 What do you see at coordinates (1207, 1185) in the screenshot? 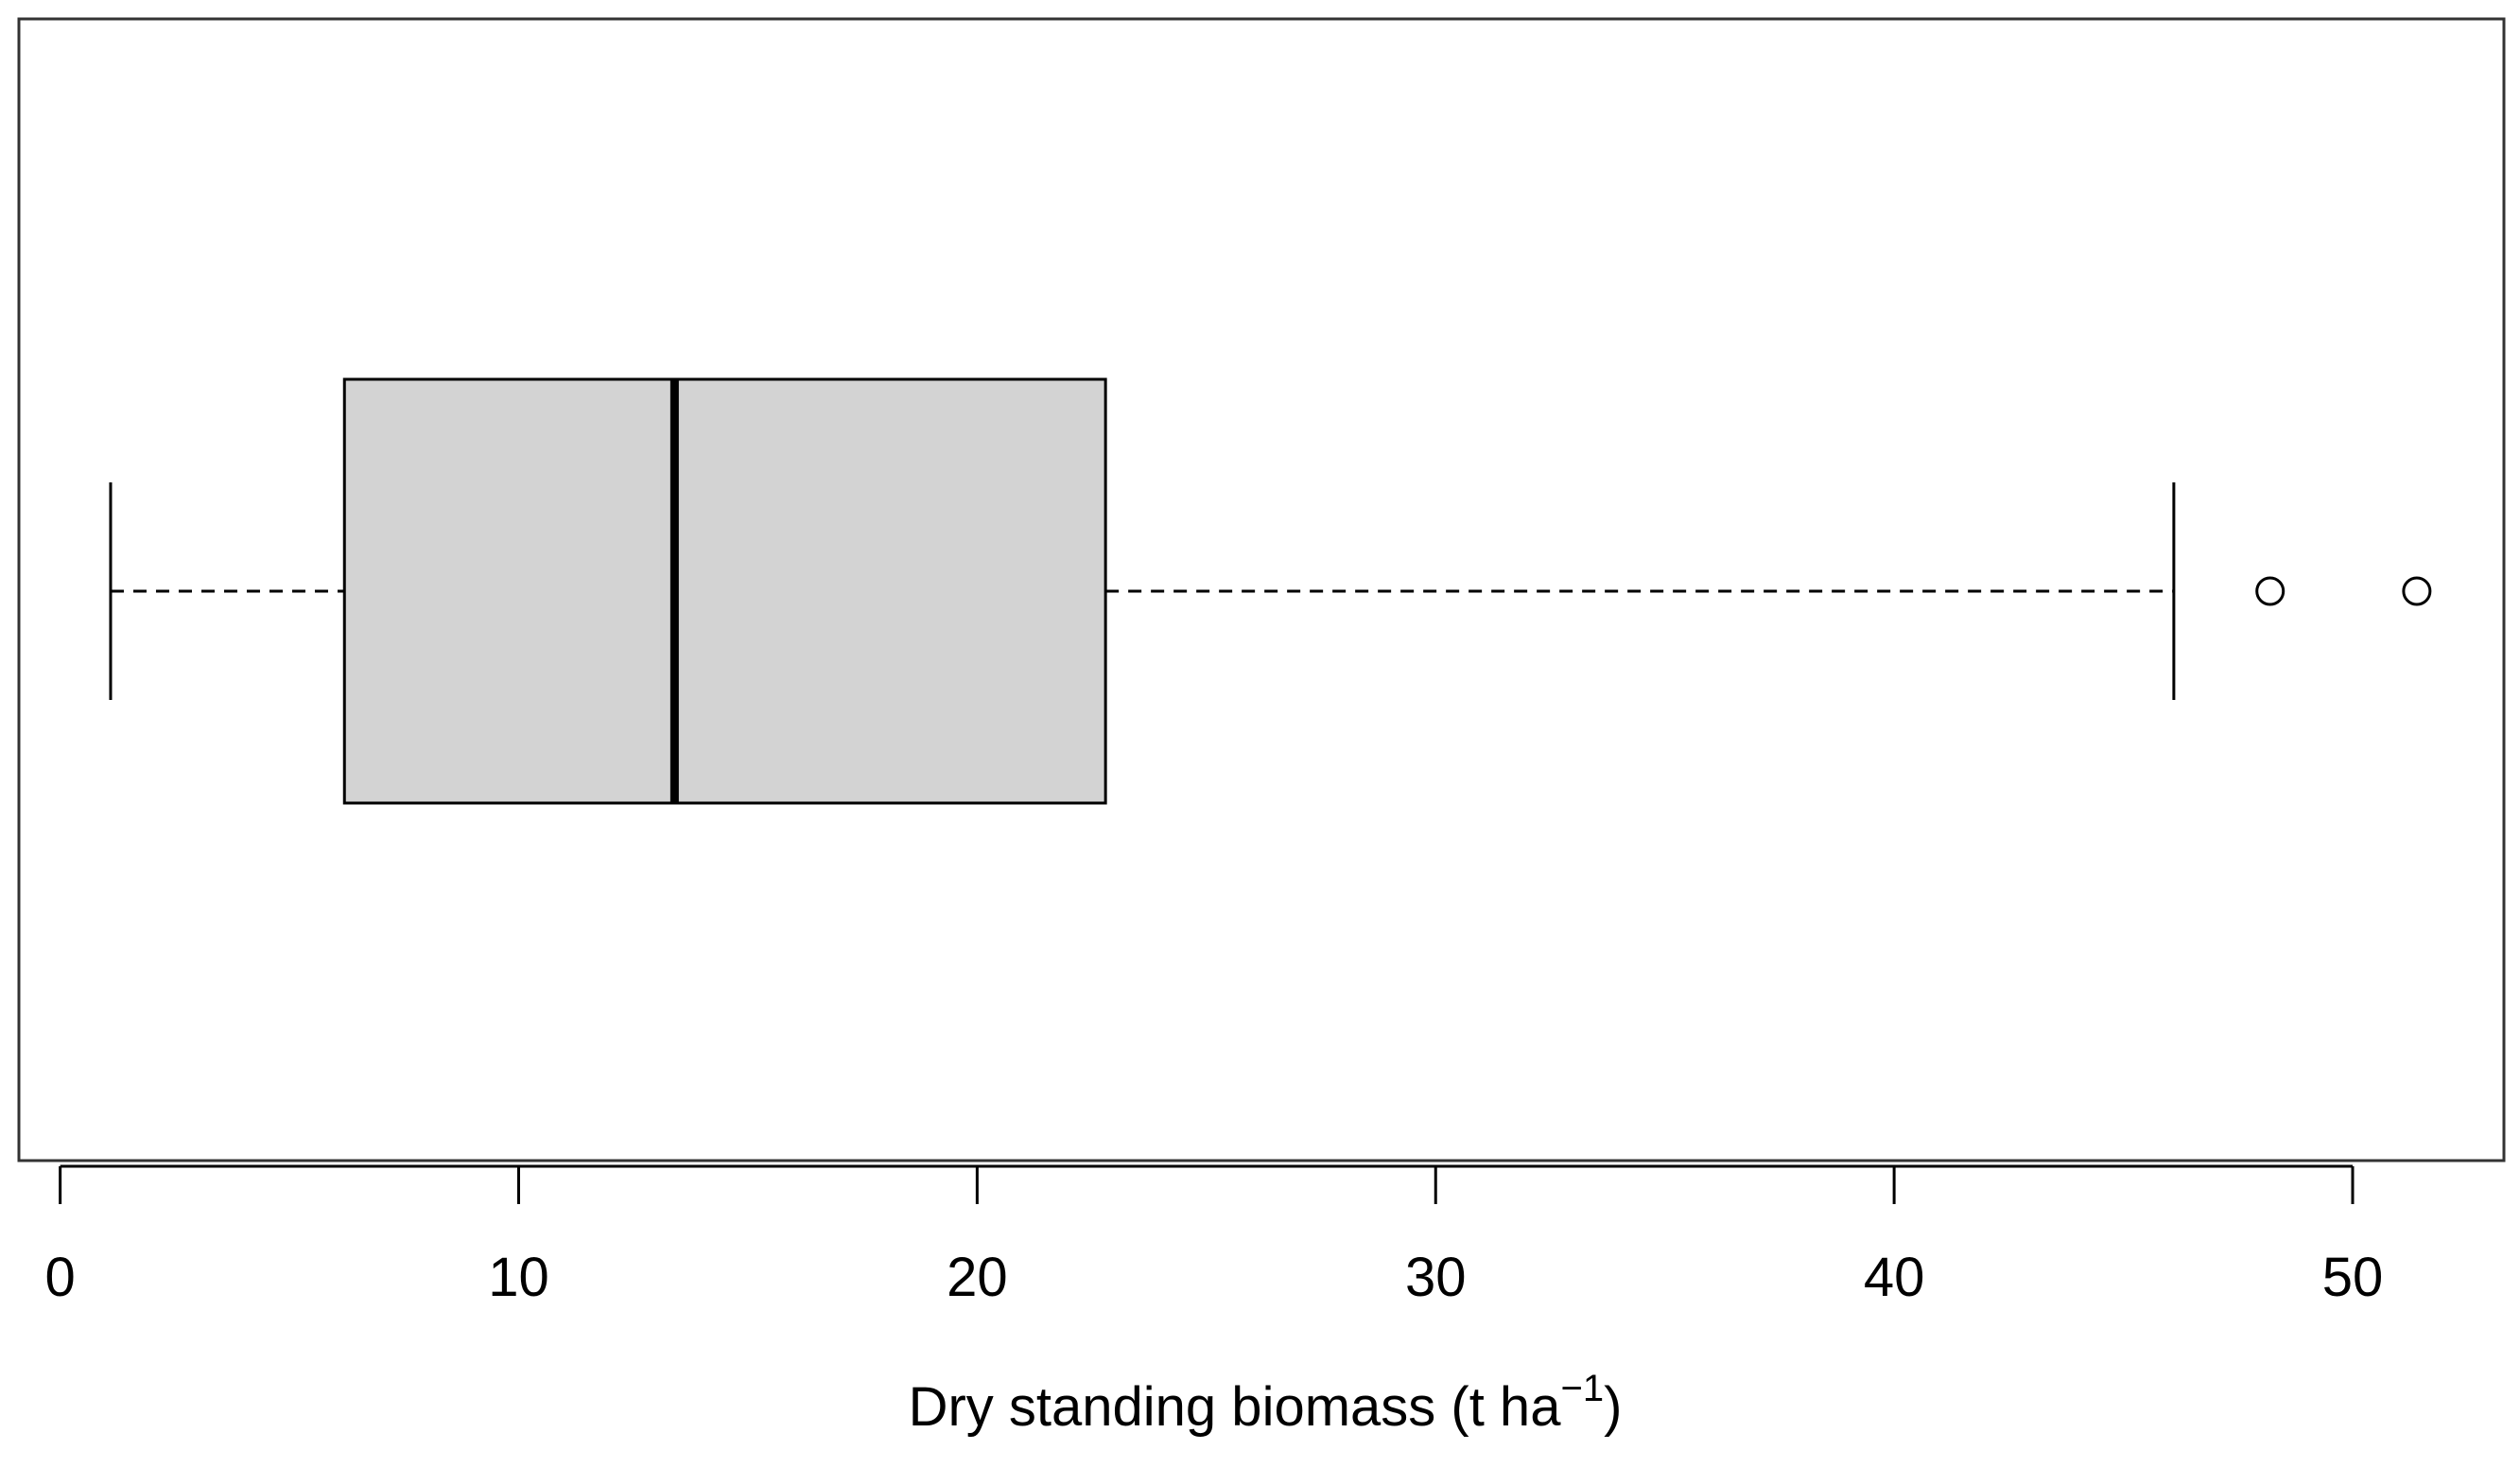
I see `x-axis-ticks` at bounding box center [1207, 1185].